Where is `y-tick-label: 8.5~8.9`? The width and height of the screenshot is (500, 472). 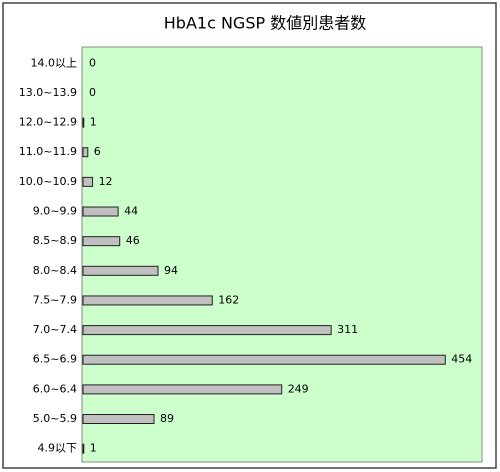
y-tick-label: 8.5~8.9 is located at coordinates (55, 240).